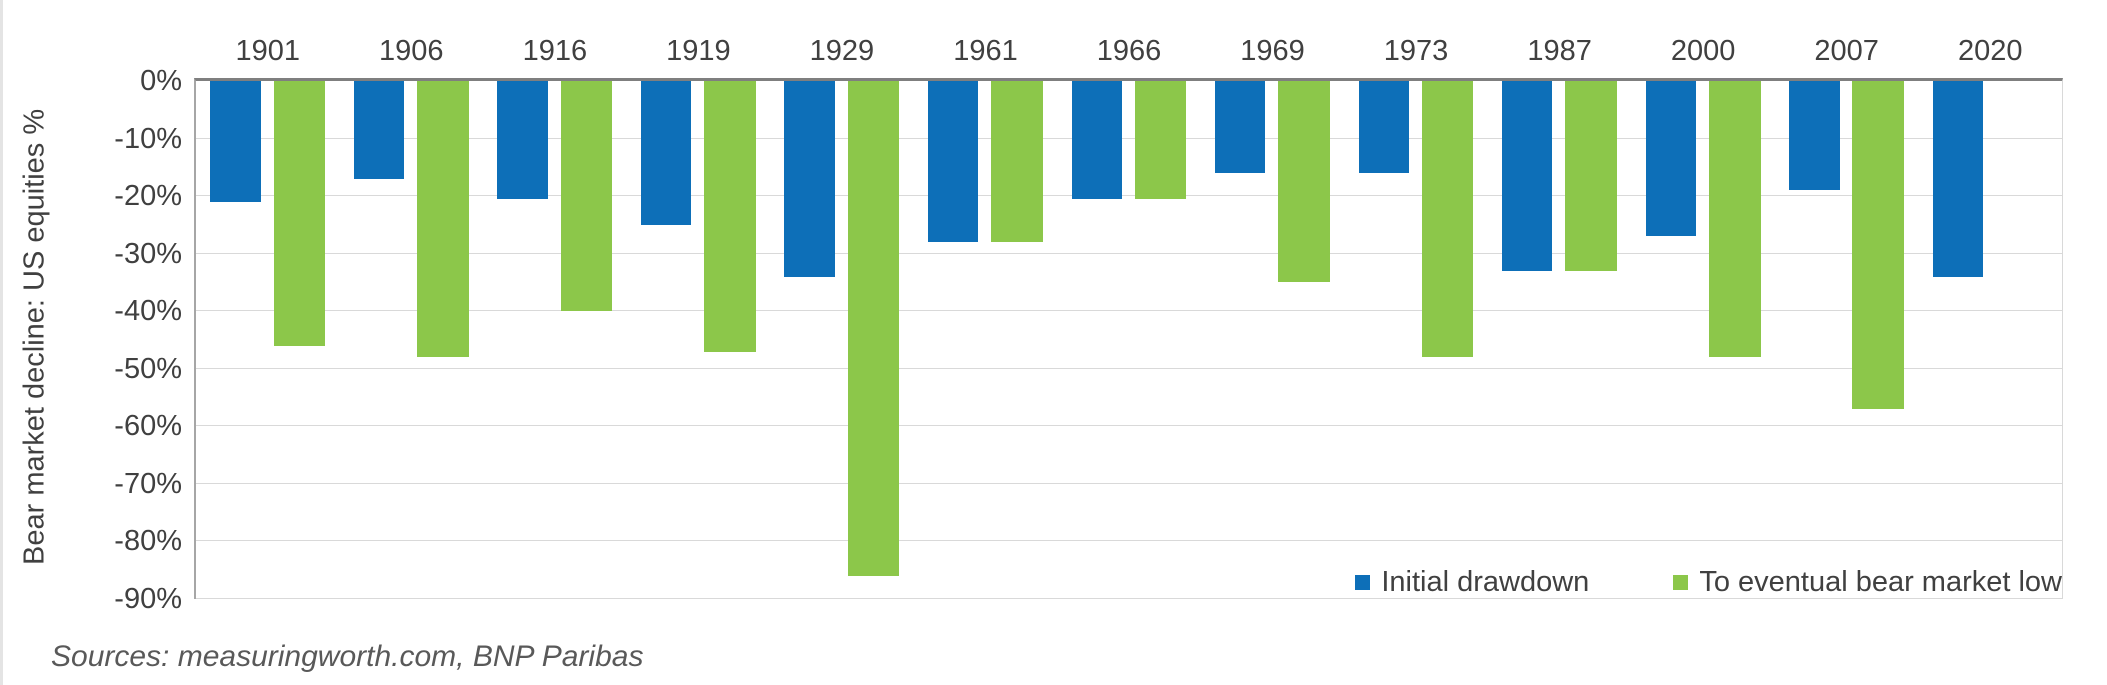 Image resolution: width=2107 pixels, height=685 pixels. I want to click on category-group-1906: 1906, so click(412, 317).